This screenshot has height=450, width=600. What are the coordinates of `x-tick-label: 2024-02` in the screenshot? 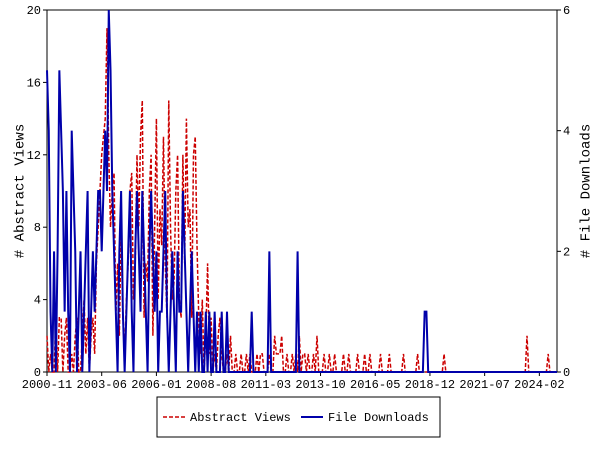 It's located at (539, 385).